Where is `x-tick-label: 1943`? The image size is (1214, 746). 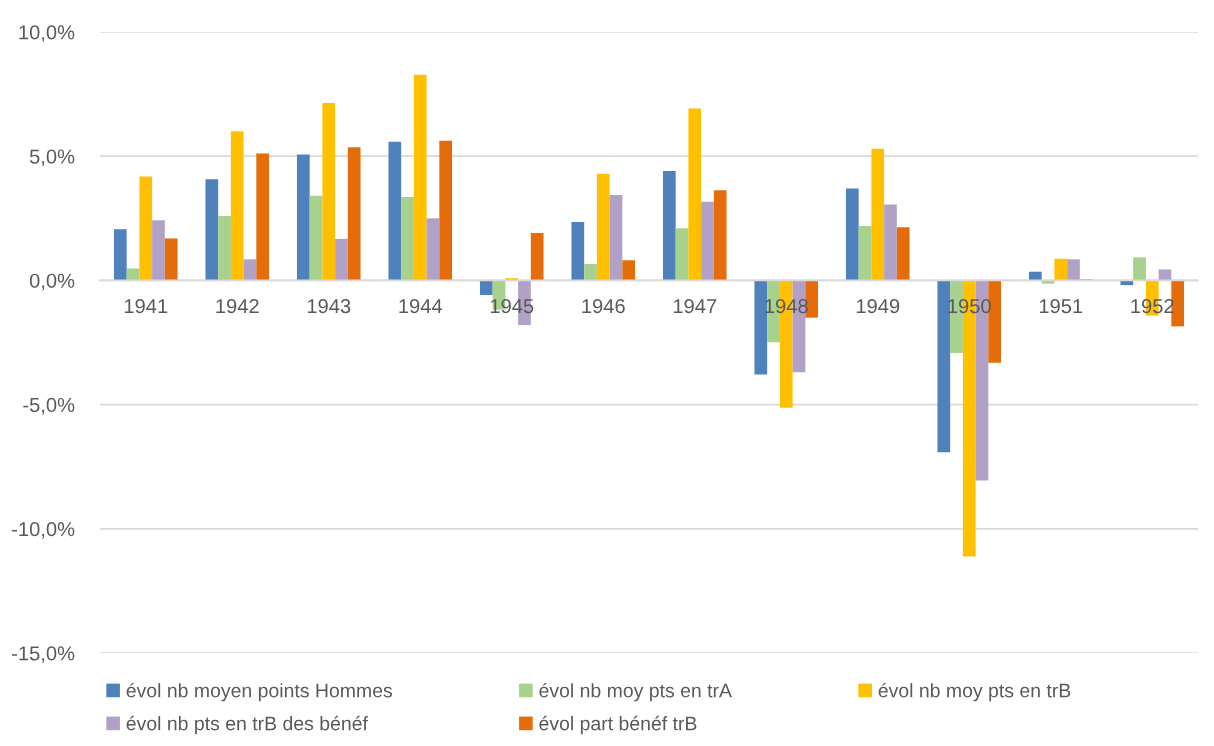 x-tick-label: 1943 is located at coordinates (329, 306).